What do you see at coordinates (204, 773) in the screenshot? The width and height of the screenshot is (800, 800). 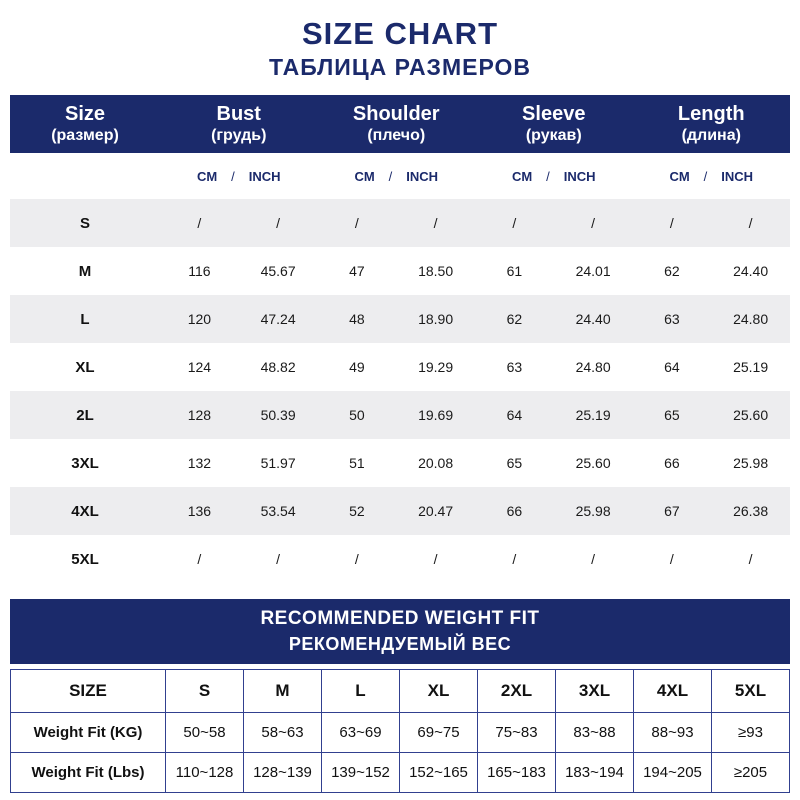 I see `weight-value: 110~128` at bounding box center [204, 773].